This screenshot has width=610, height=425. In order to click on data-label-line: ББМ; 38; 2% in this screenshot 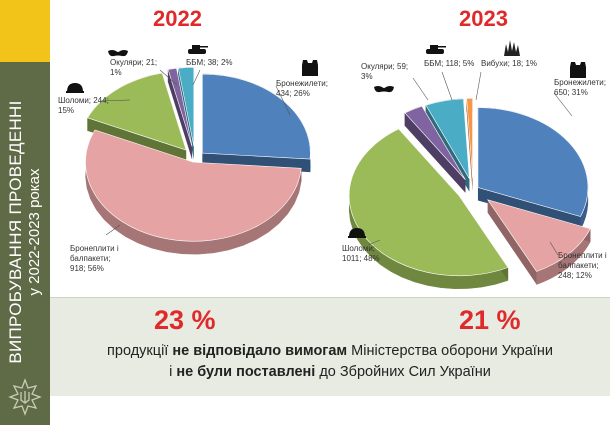, I will do `click(209, 62)`.